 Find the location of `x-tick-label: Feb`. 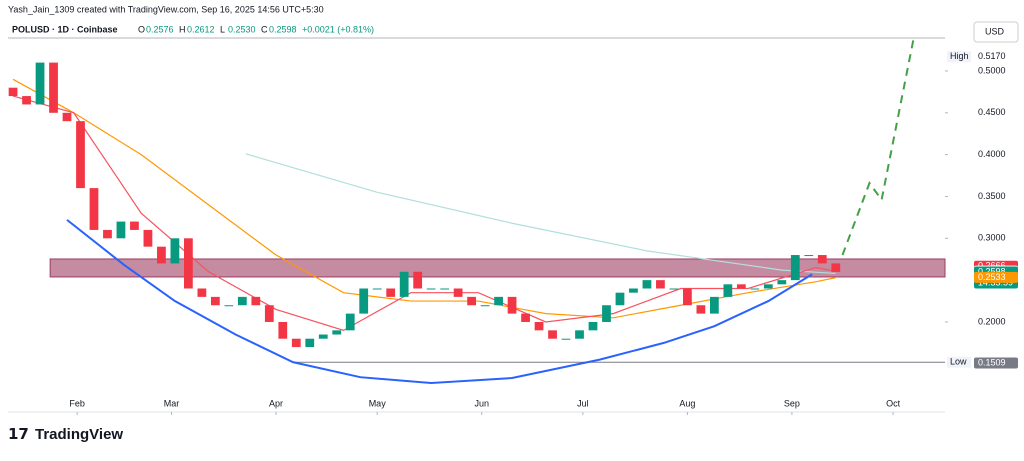

x-tick-label: Feb is located at coordinates (77, 403).